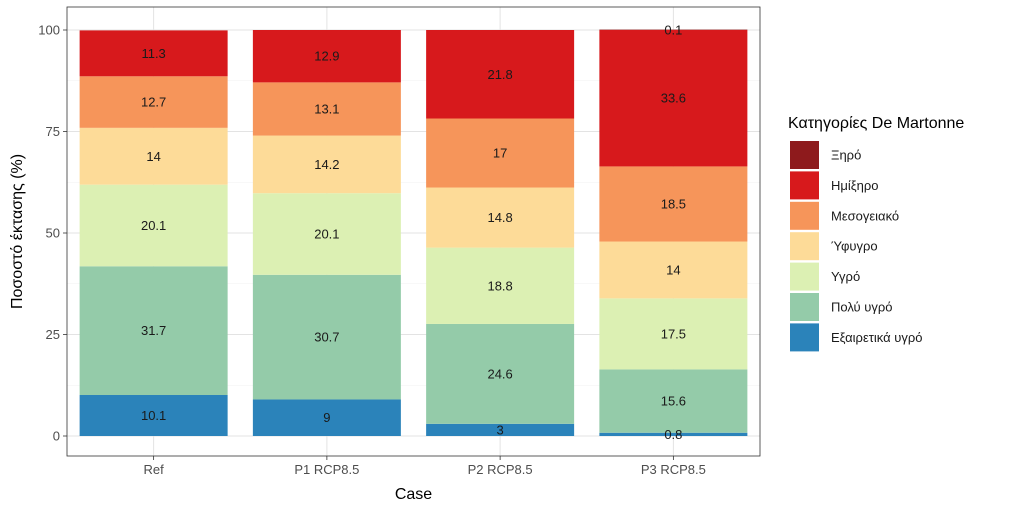 This screenshot has height=512, width=1024. Describe the element at coordinates (854, 185) in the screenshot. I see `legend-label: Ημίξηρο` at that location.